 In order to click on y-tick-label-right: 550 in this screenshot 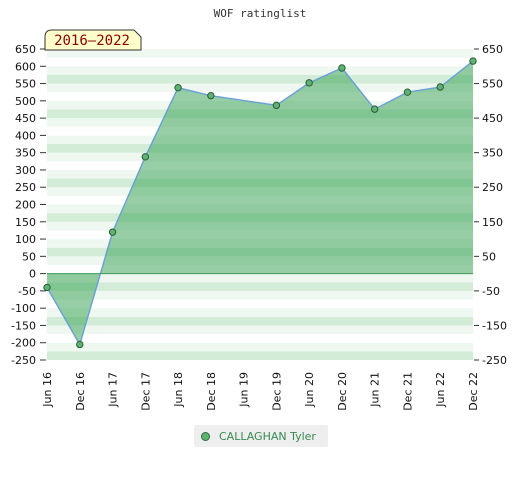, I will do `click(492, 84)`.